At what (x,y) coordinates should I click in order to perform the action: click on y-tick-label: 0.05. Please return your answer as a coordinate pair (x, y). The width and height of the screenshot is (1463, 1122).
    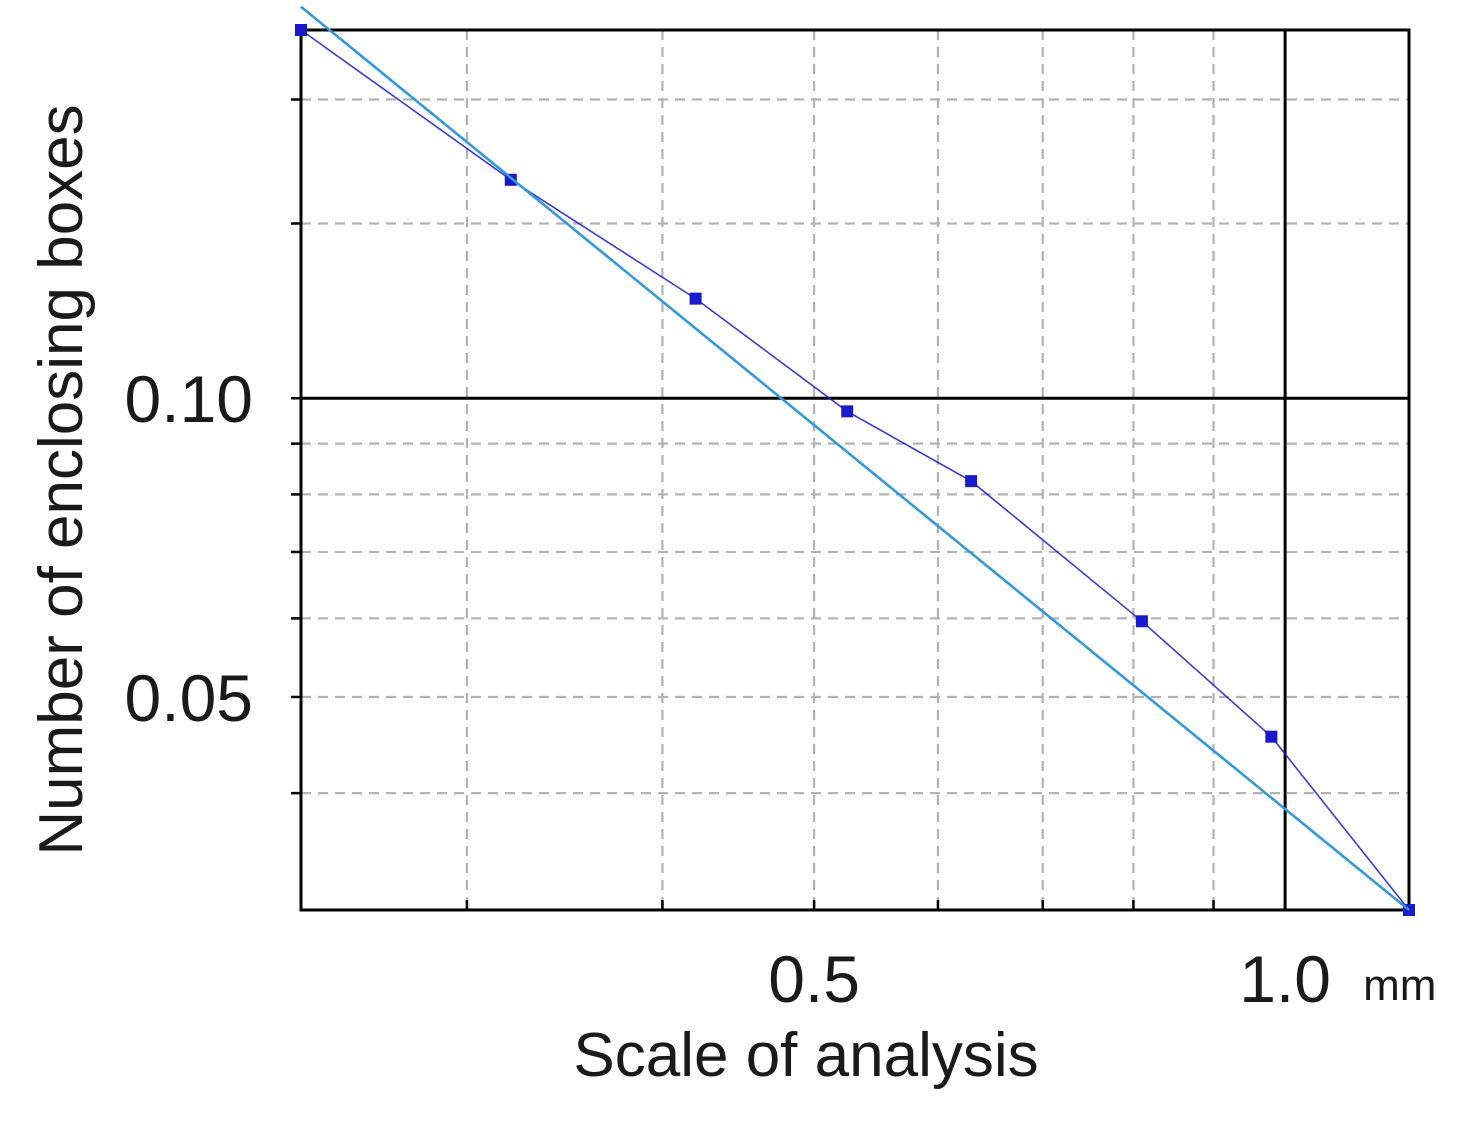
    Looking at the image, I should click on (189, 698).